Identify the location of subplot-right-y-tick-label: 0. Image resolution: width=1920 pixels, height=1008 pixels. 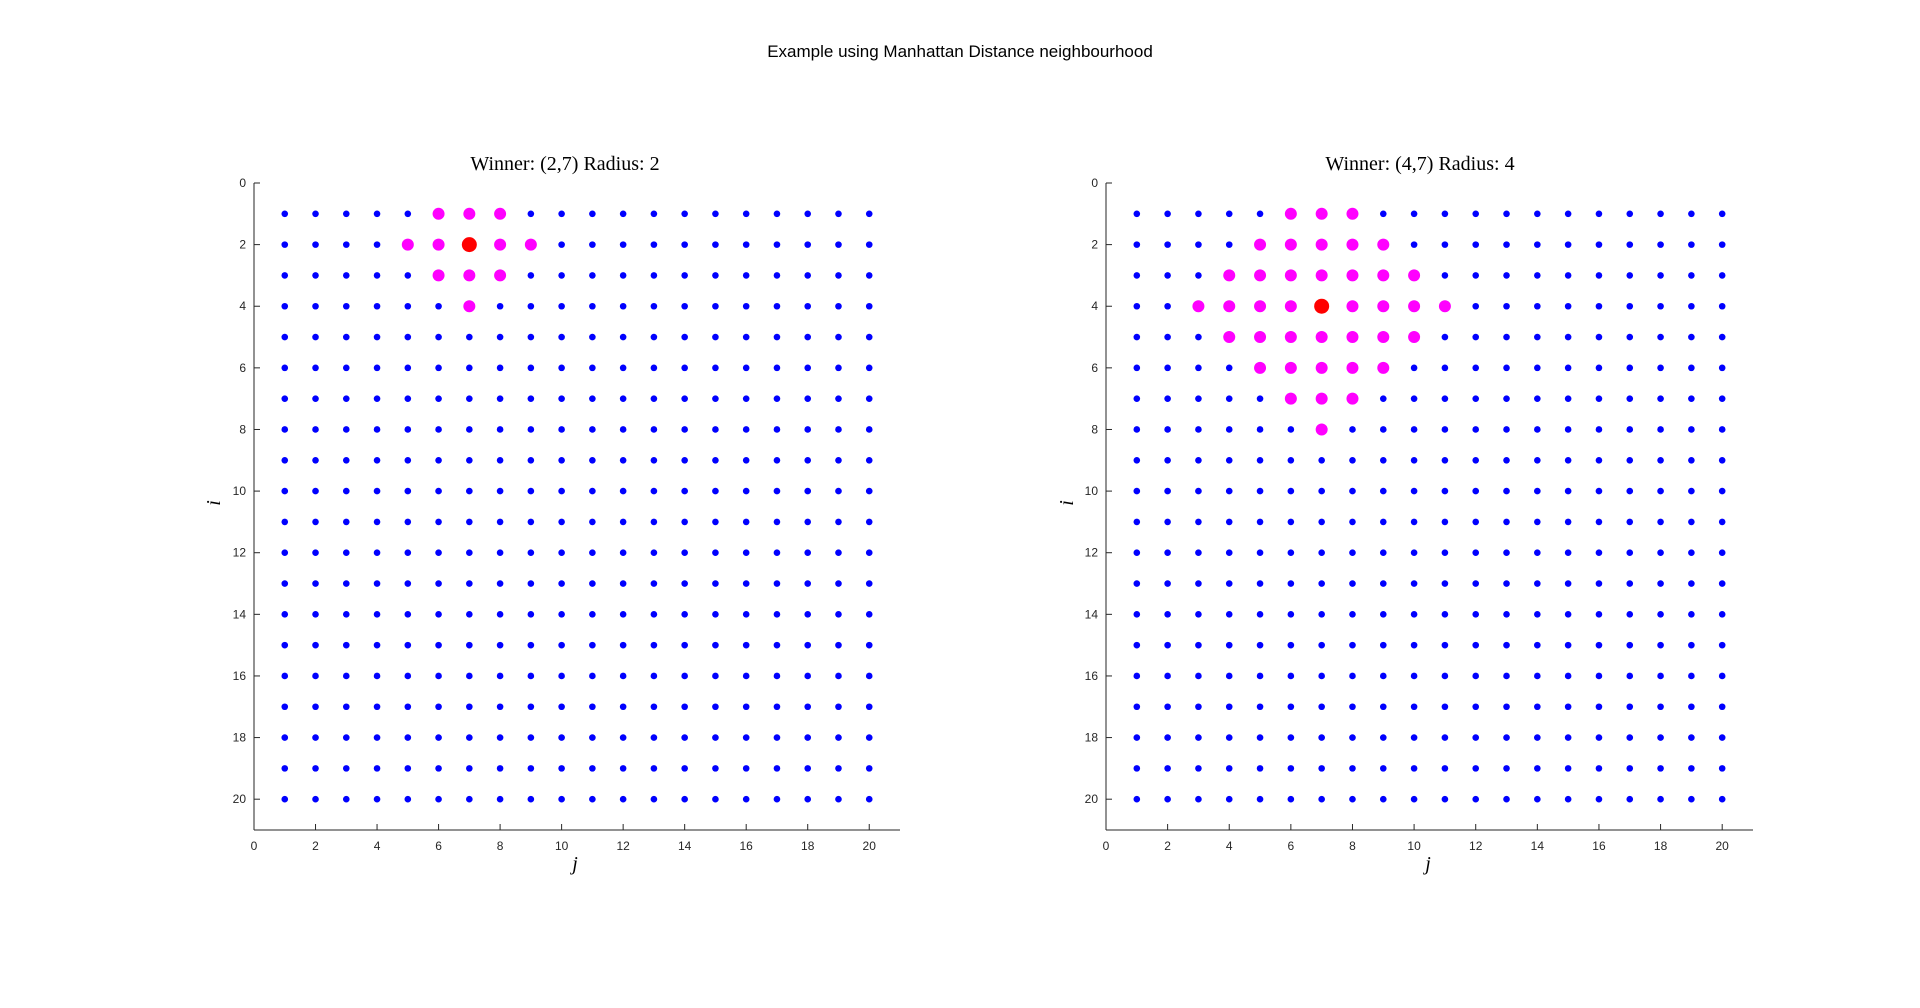
(1094, 183).